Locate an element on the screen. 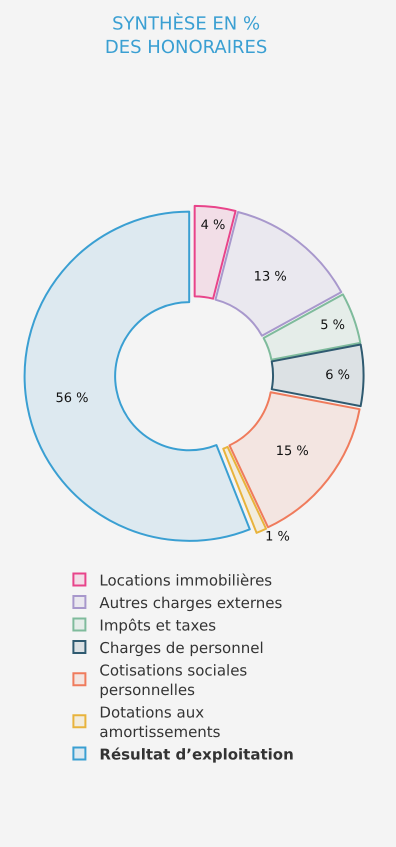  data-label: 1 % is located at coordinates (277, 537).